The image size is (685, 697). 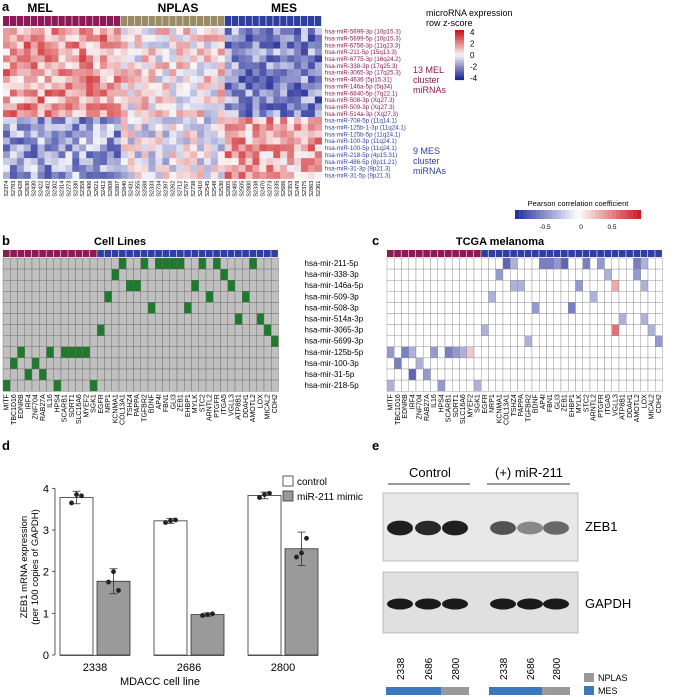 What do you see at coordinates (231, 405) in the screenshot?
I see `gene-label: VGLL3` at bounding box center [231, 405].